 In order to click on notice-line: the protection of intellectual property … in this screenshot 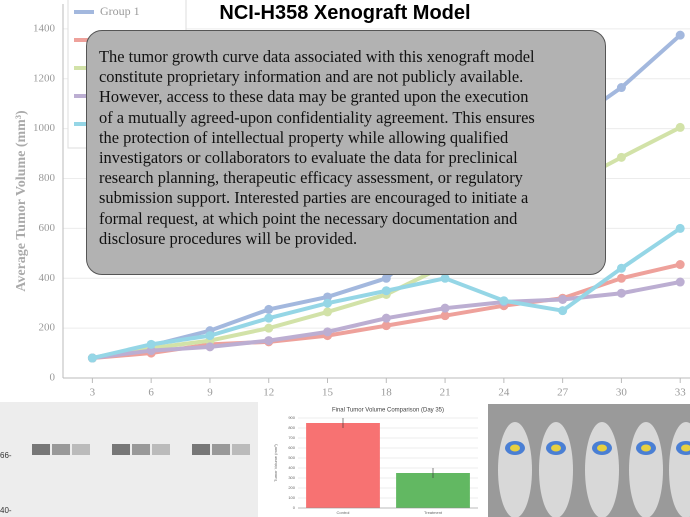, I will do `click(304, 137)`.